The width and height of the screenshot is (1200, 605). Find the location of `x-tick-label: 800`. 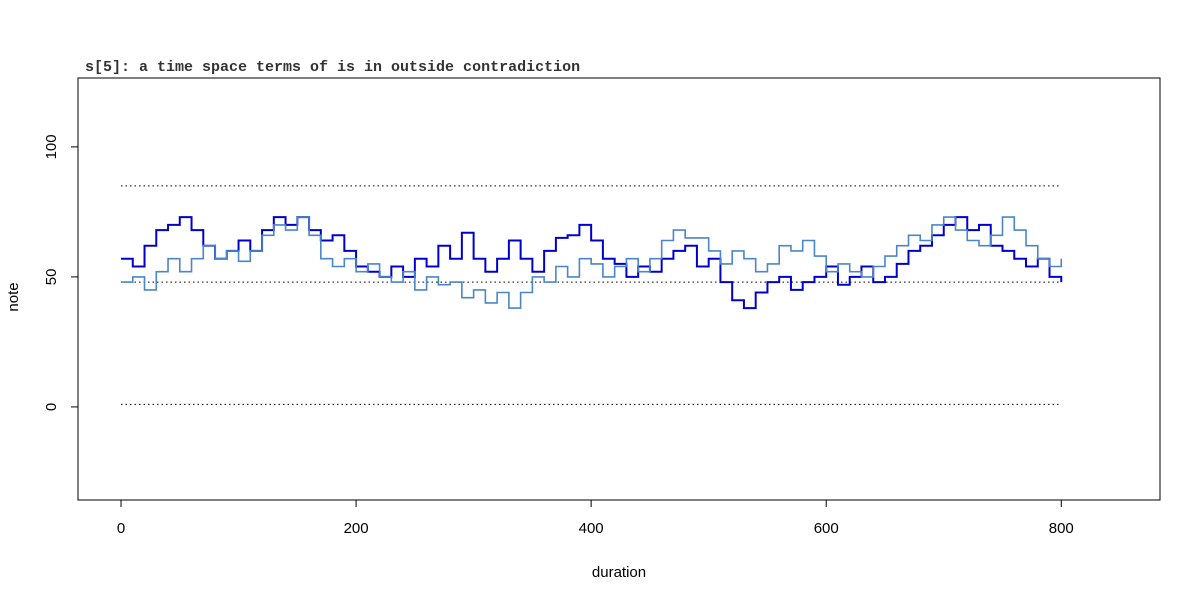

x-tick-label: 800 is located at coordinates (1061, 528).